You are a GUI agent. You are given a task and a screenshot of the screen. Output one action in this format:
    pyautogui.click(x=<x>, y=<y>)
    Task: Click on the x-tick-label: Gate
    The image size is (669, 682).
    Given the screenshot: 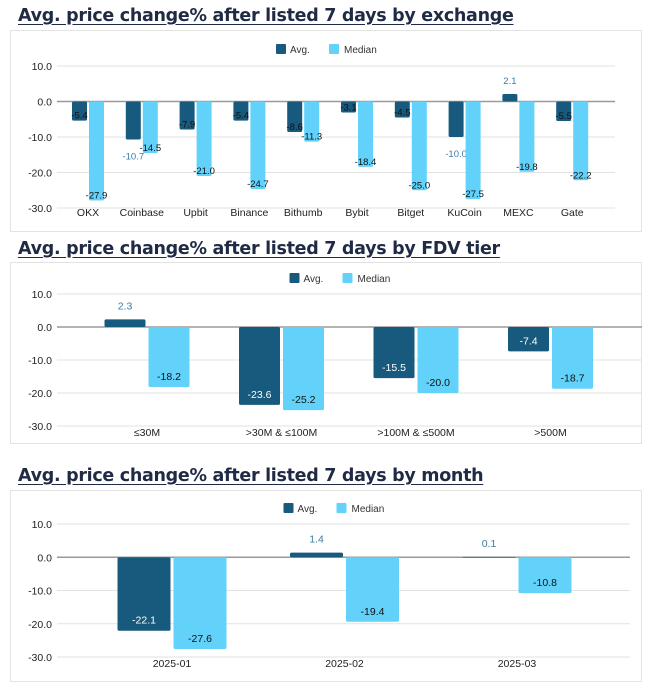 What is the action you would take?
    pyautogui.click(x=572, y=213)
    